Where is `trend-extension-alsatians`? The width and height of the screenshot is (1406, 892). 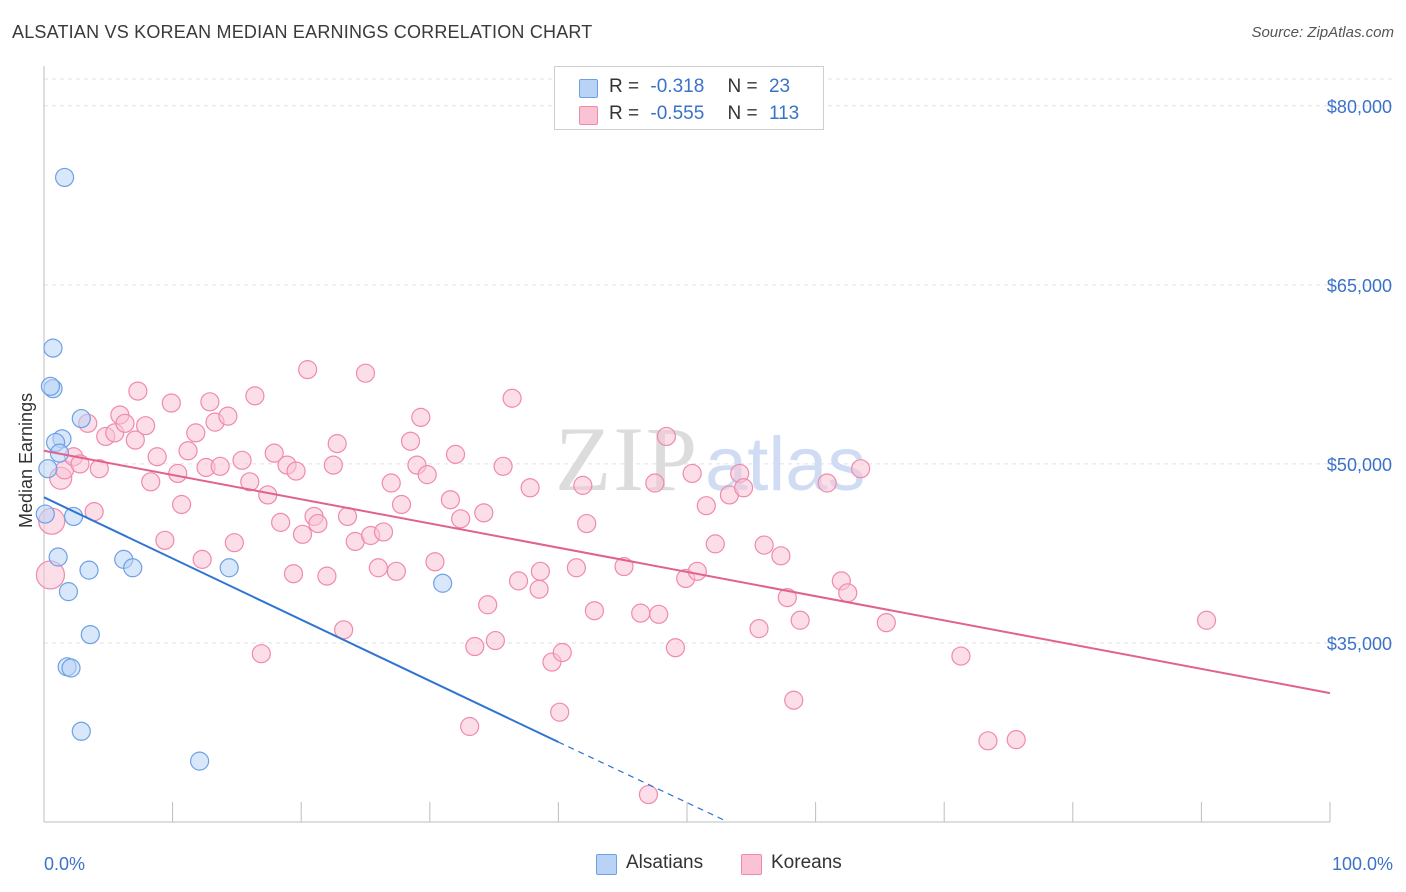
trend-extension-alsatians is located at coordinates (642, 781).